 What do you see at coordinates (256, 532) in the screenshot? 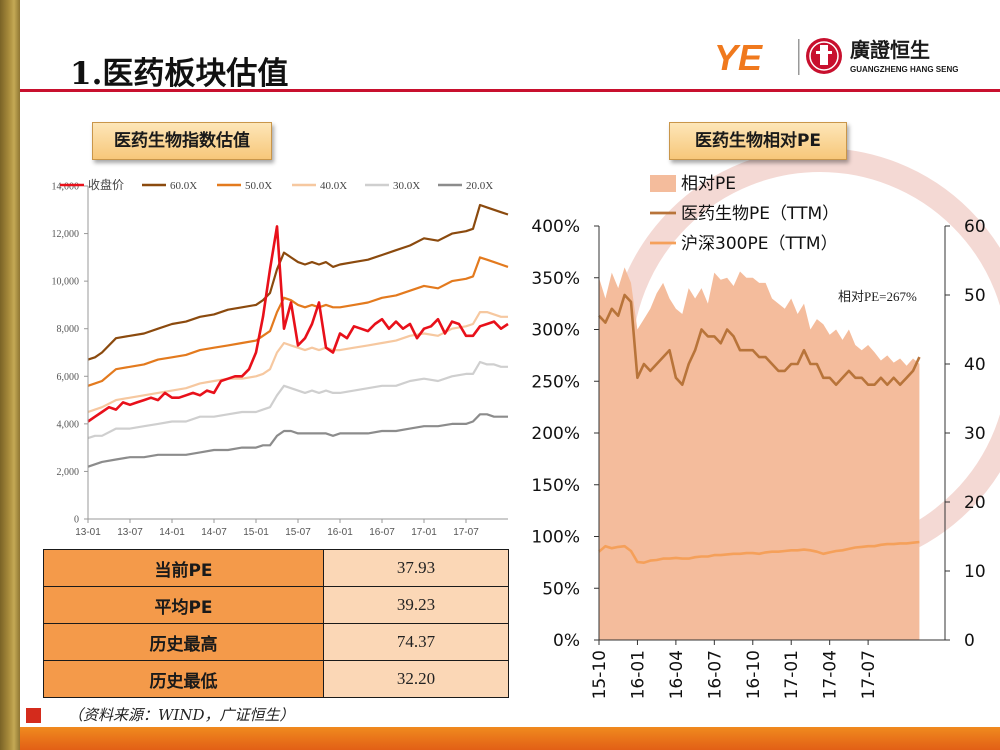
I see `x-tick-label: 15-01` at bounding box center [256, 532].